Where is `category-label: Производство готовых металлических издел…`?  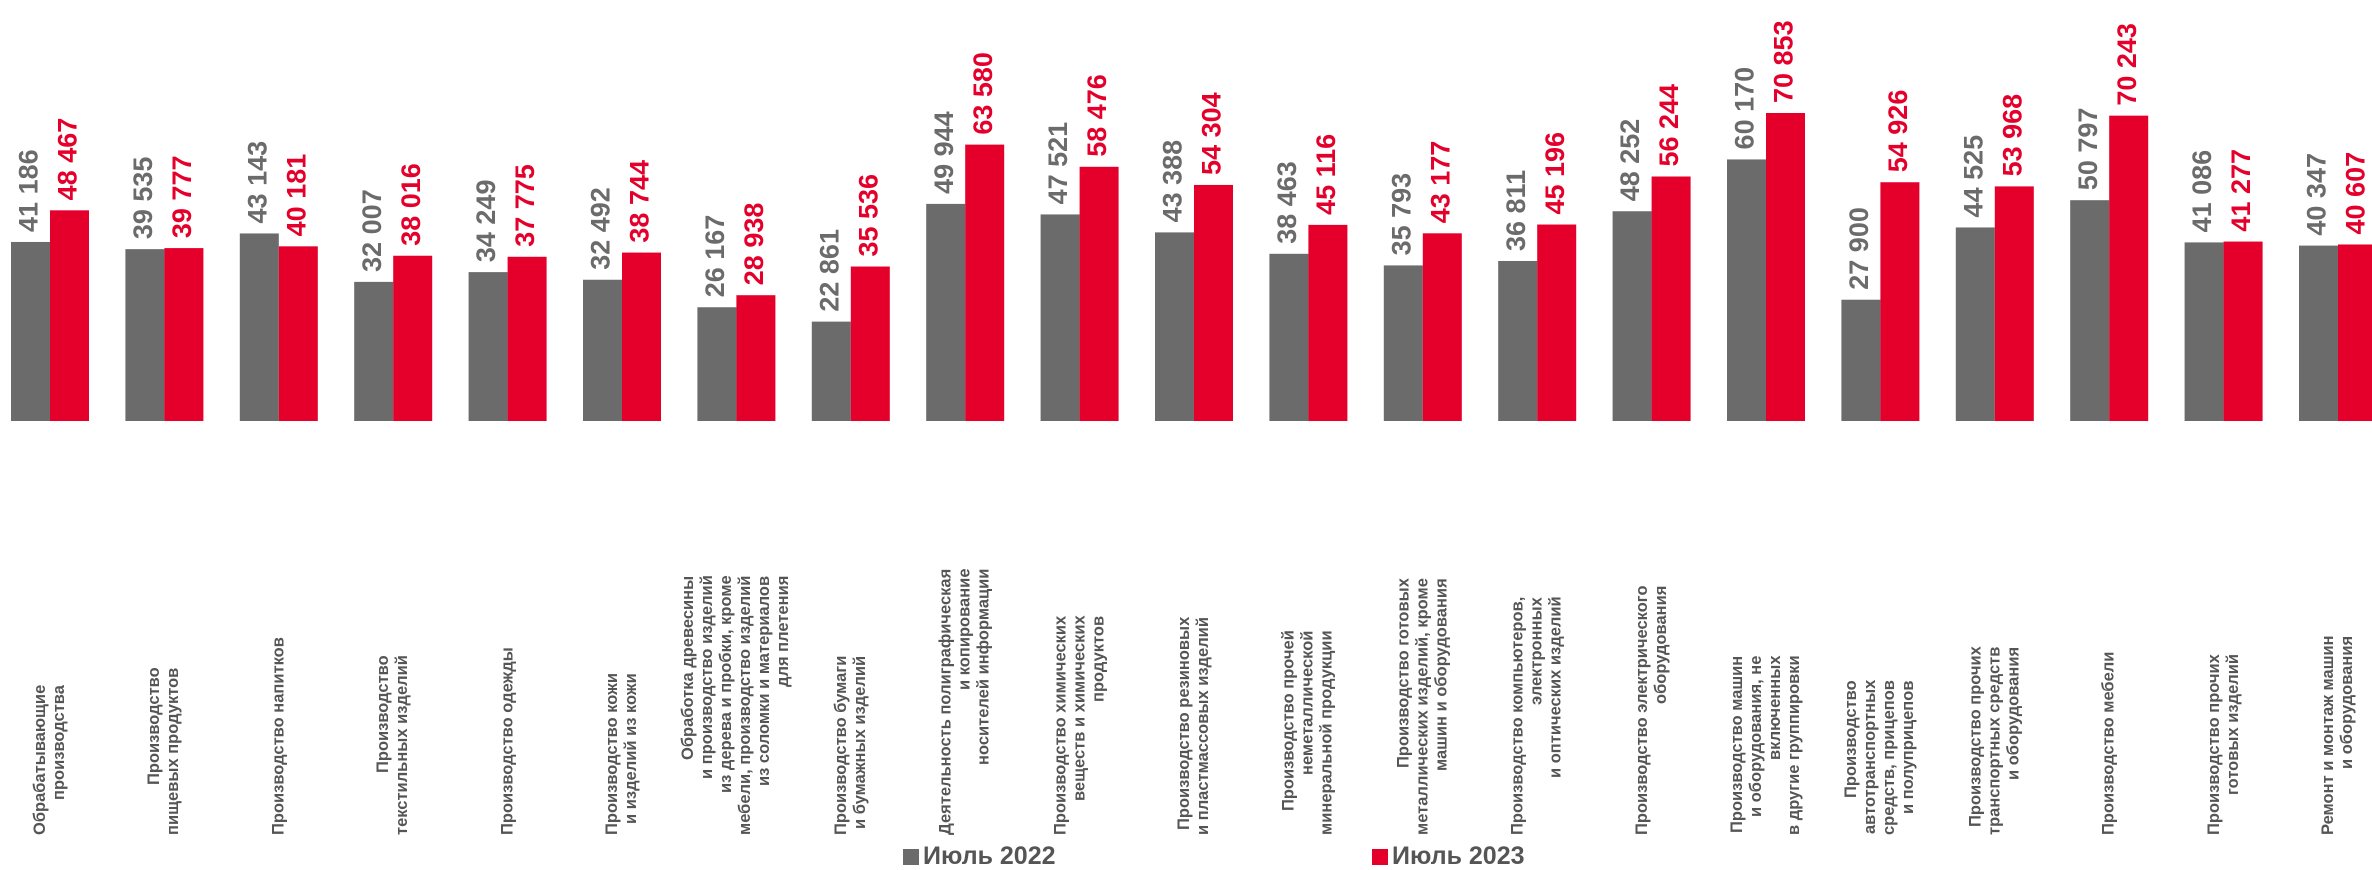 category-label: Производство готовых металлических издел… is located at coordinates (1422, 706).